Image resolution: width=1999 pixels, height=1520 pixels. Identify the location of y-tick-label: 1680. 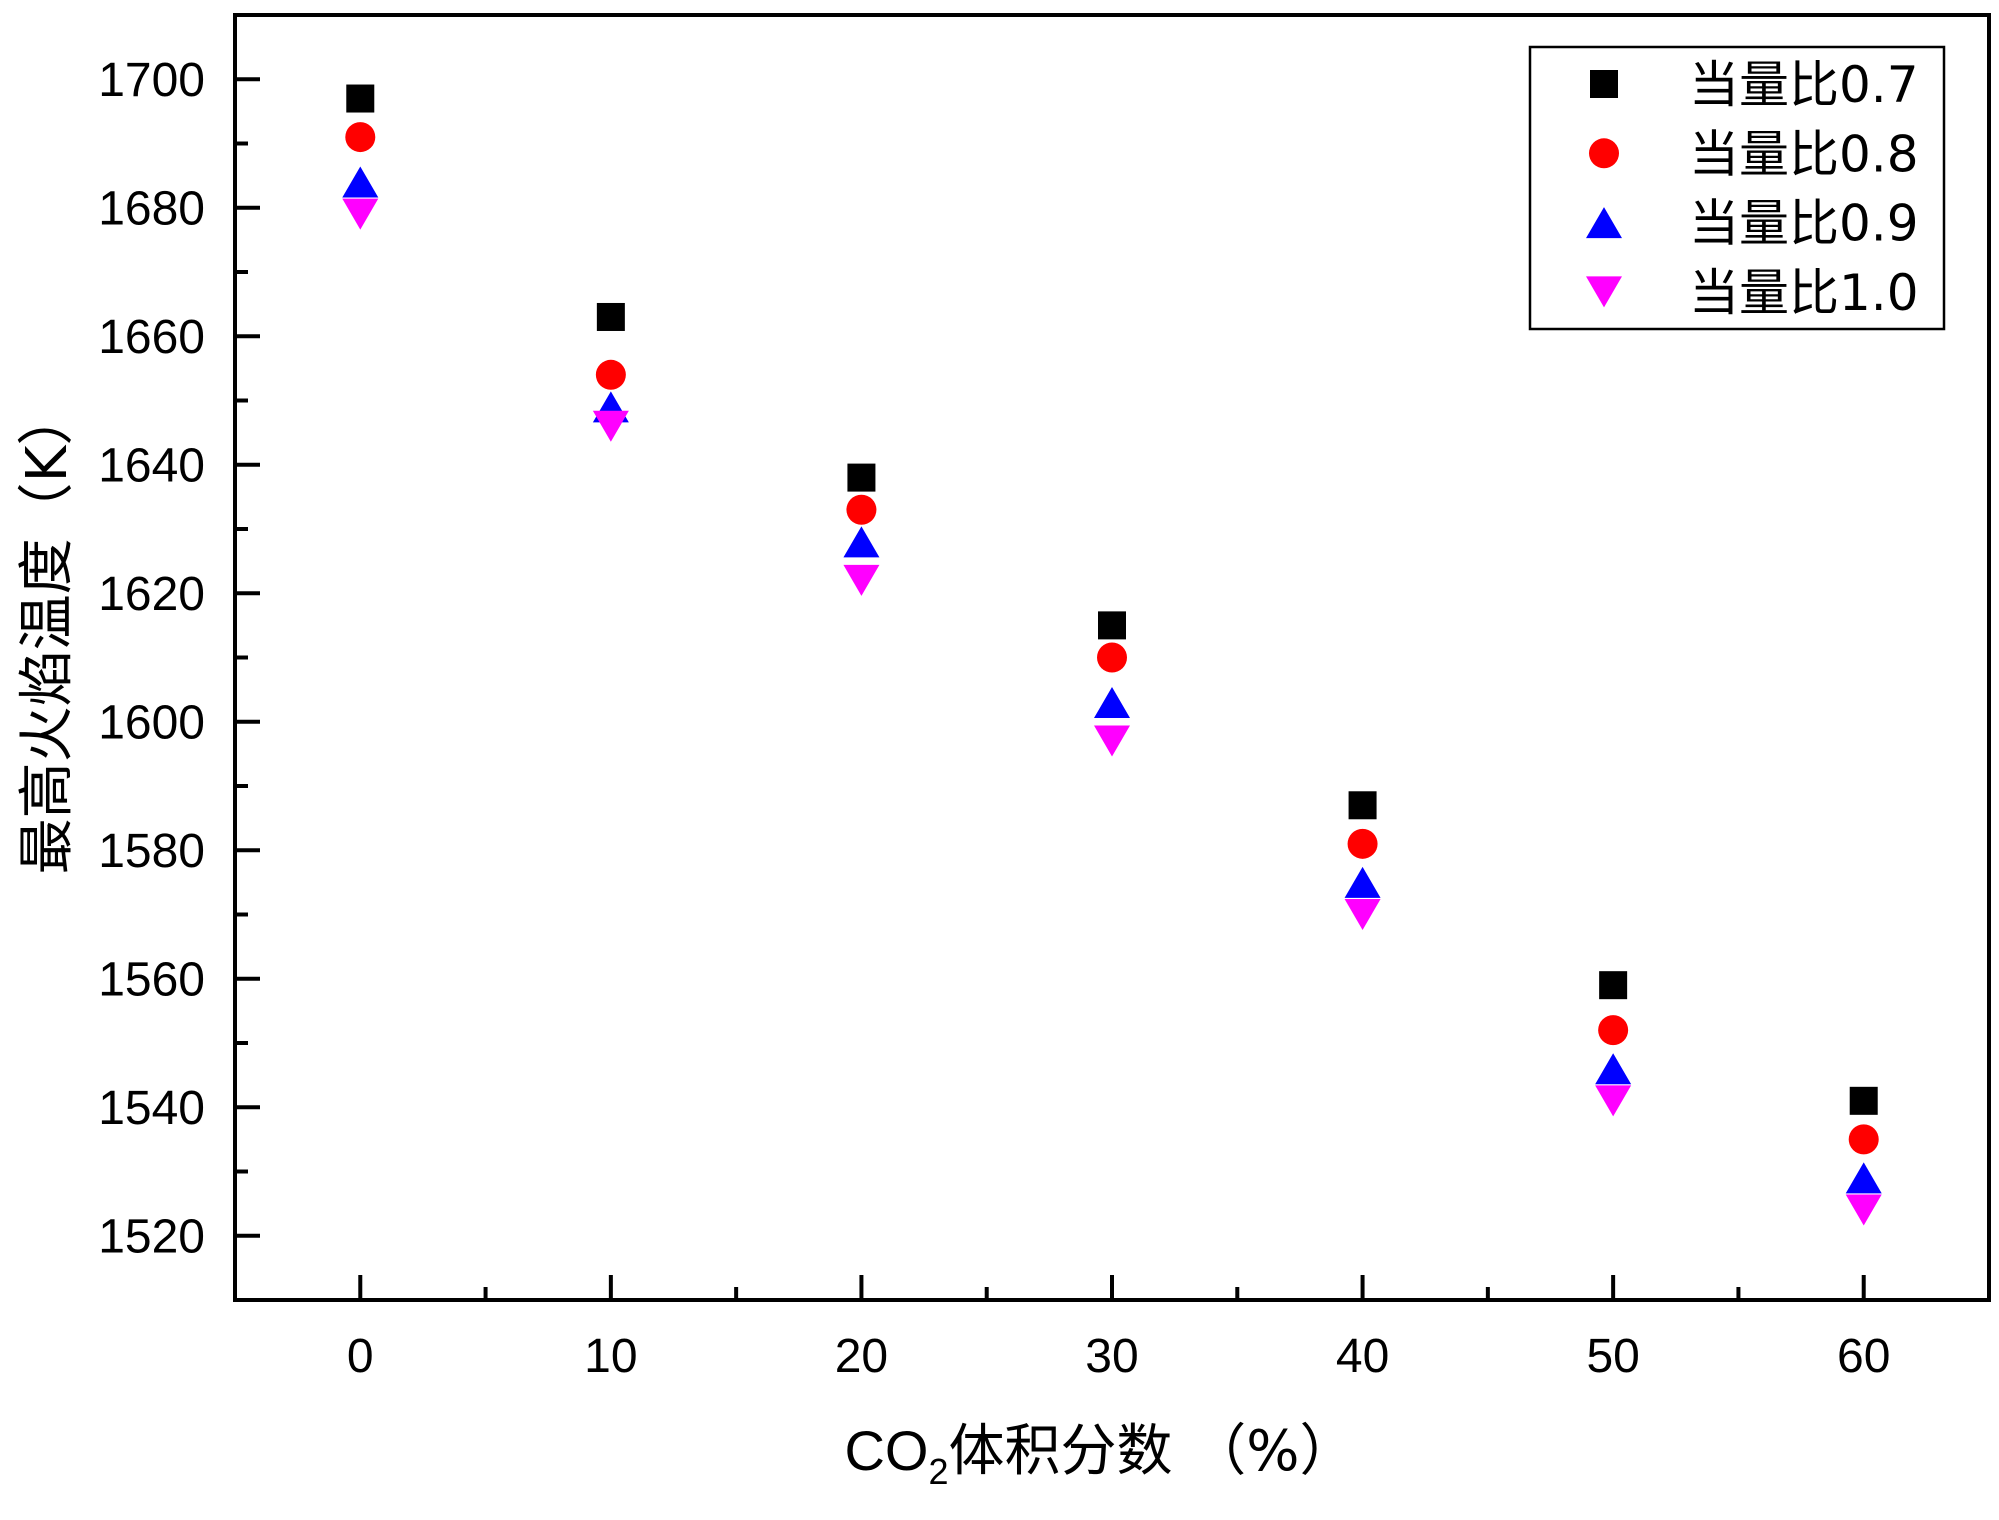
(151, 209).